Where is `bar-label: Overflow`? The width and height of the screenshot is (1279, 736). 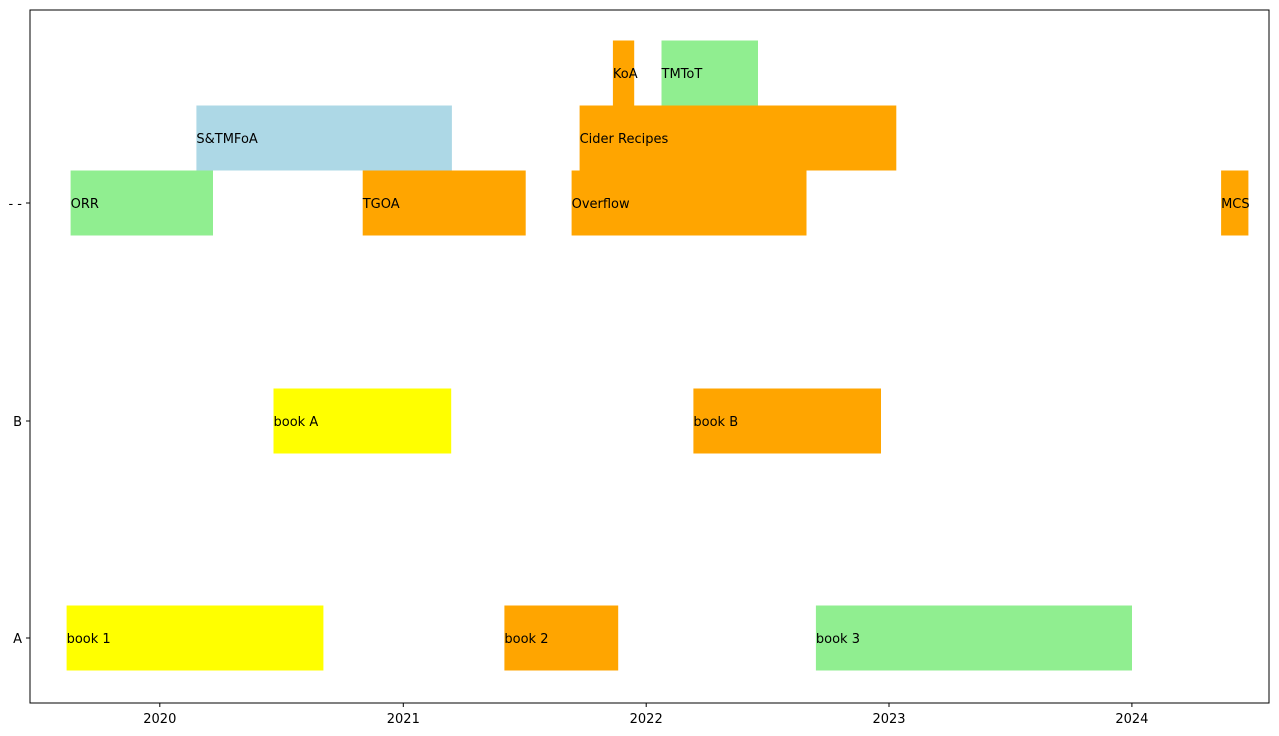
bar-label: Overflow is located at coordinates (601, 204).